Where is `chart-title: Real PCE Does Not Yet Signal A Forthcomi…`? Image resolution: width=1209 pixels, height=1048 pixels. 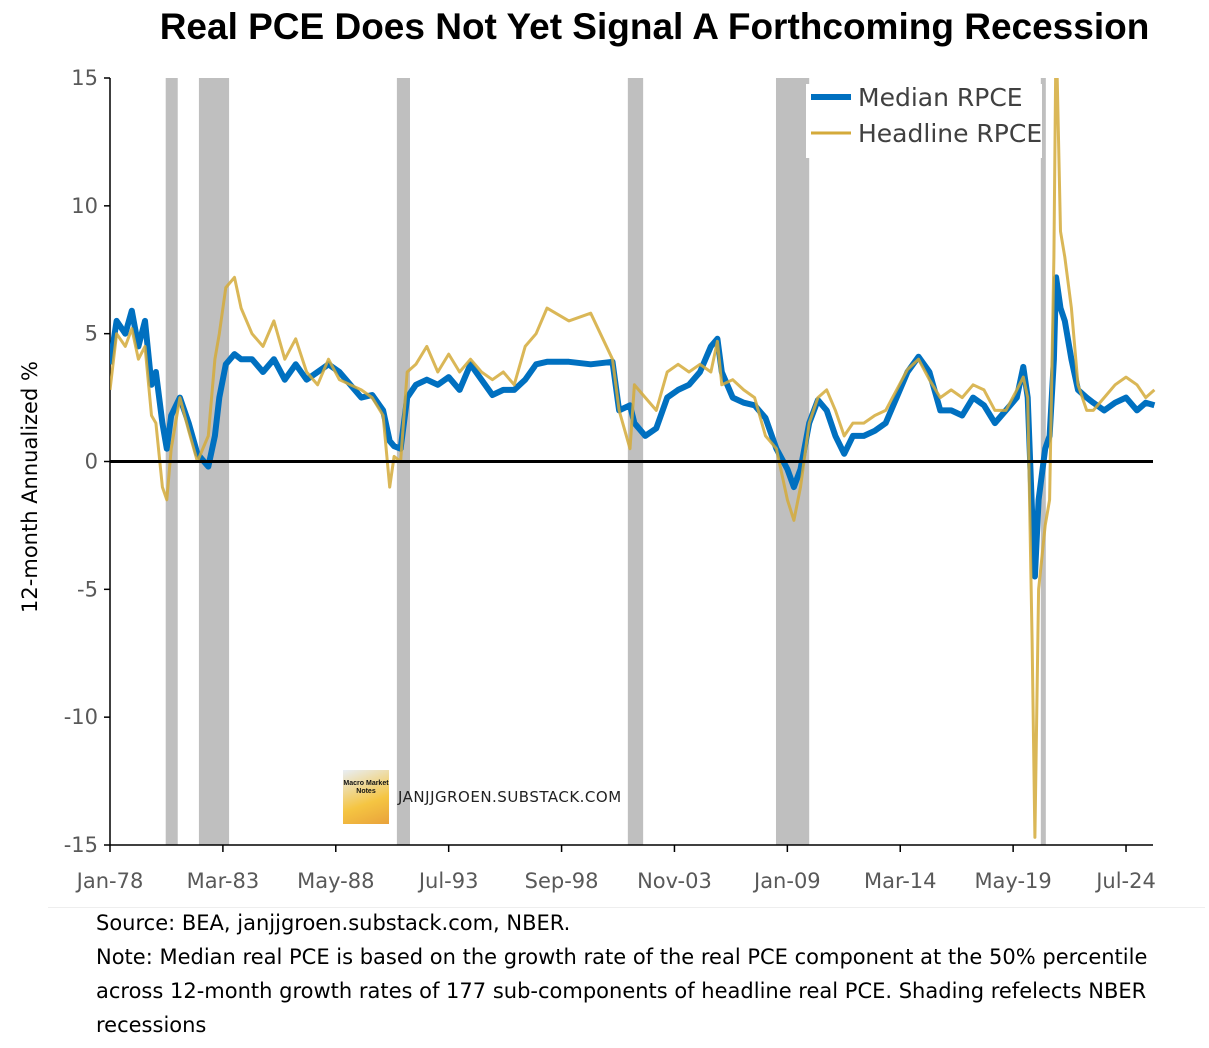 chart-title: Real PCE Does Not Yet Signal A Forthcomi… is located at coordinates (654, 26).